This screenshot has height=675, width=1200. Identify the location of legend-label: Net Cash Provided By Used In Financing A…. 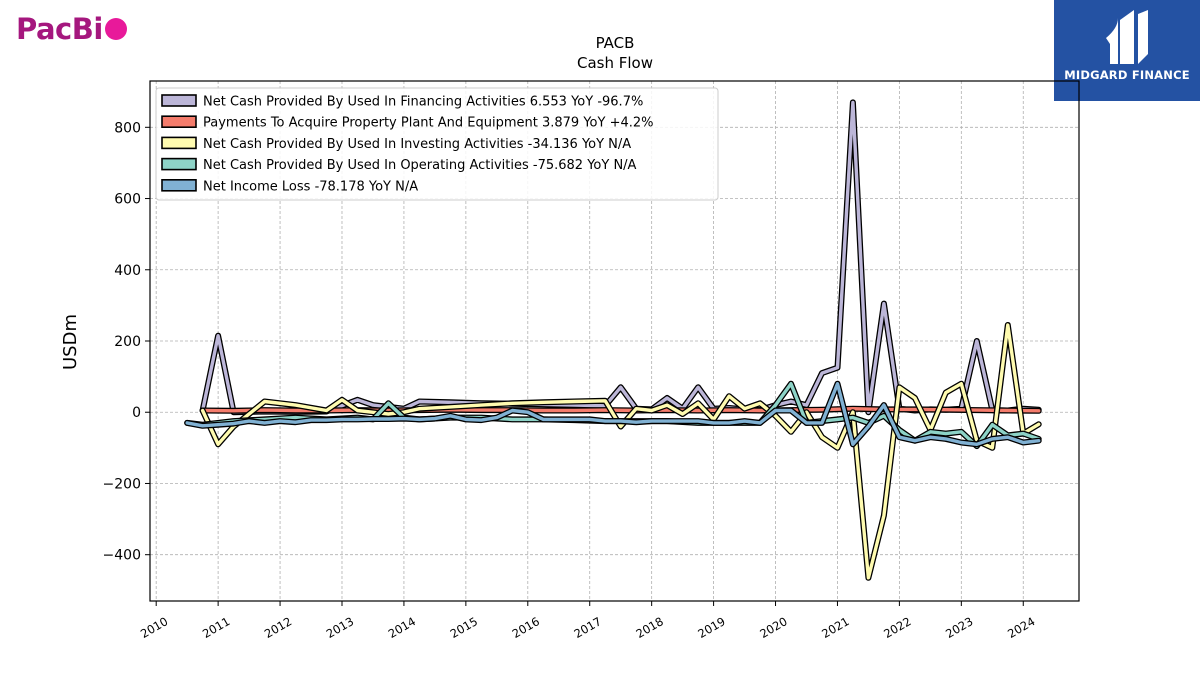
(423, 102).